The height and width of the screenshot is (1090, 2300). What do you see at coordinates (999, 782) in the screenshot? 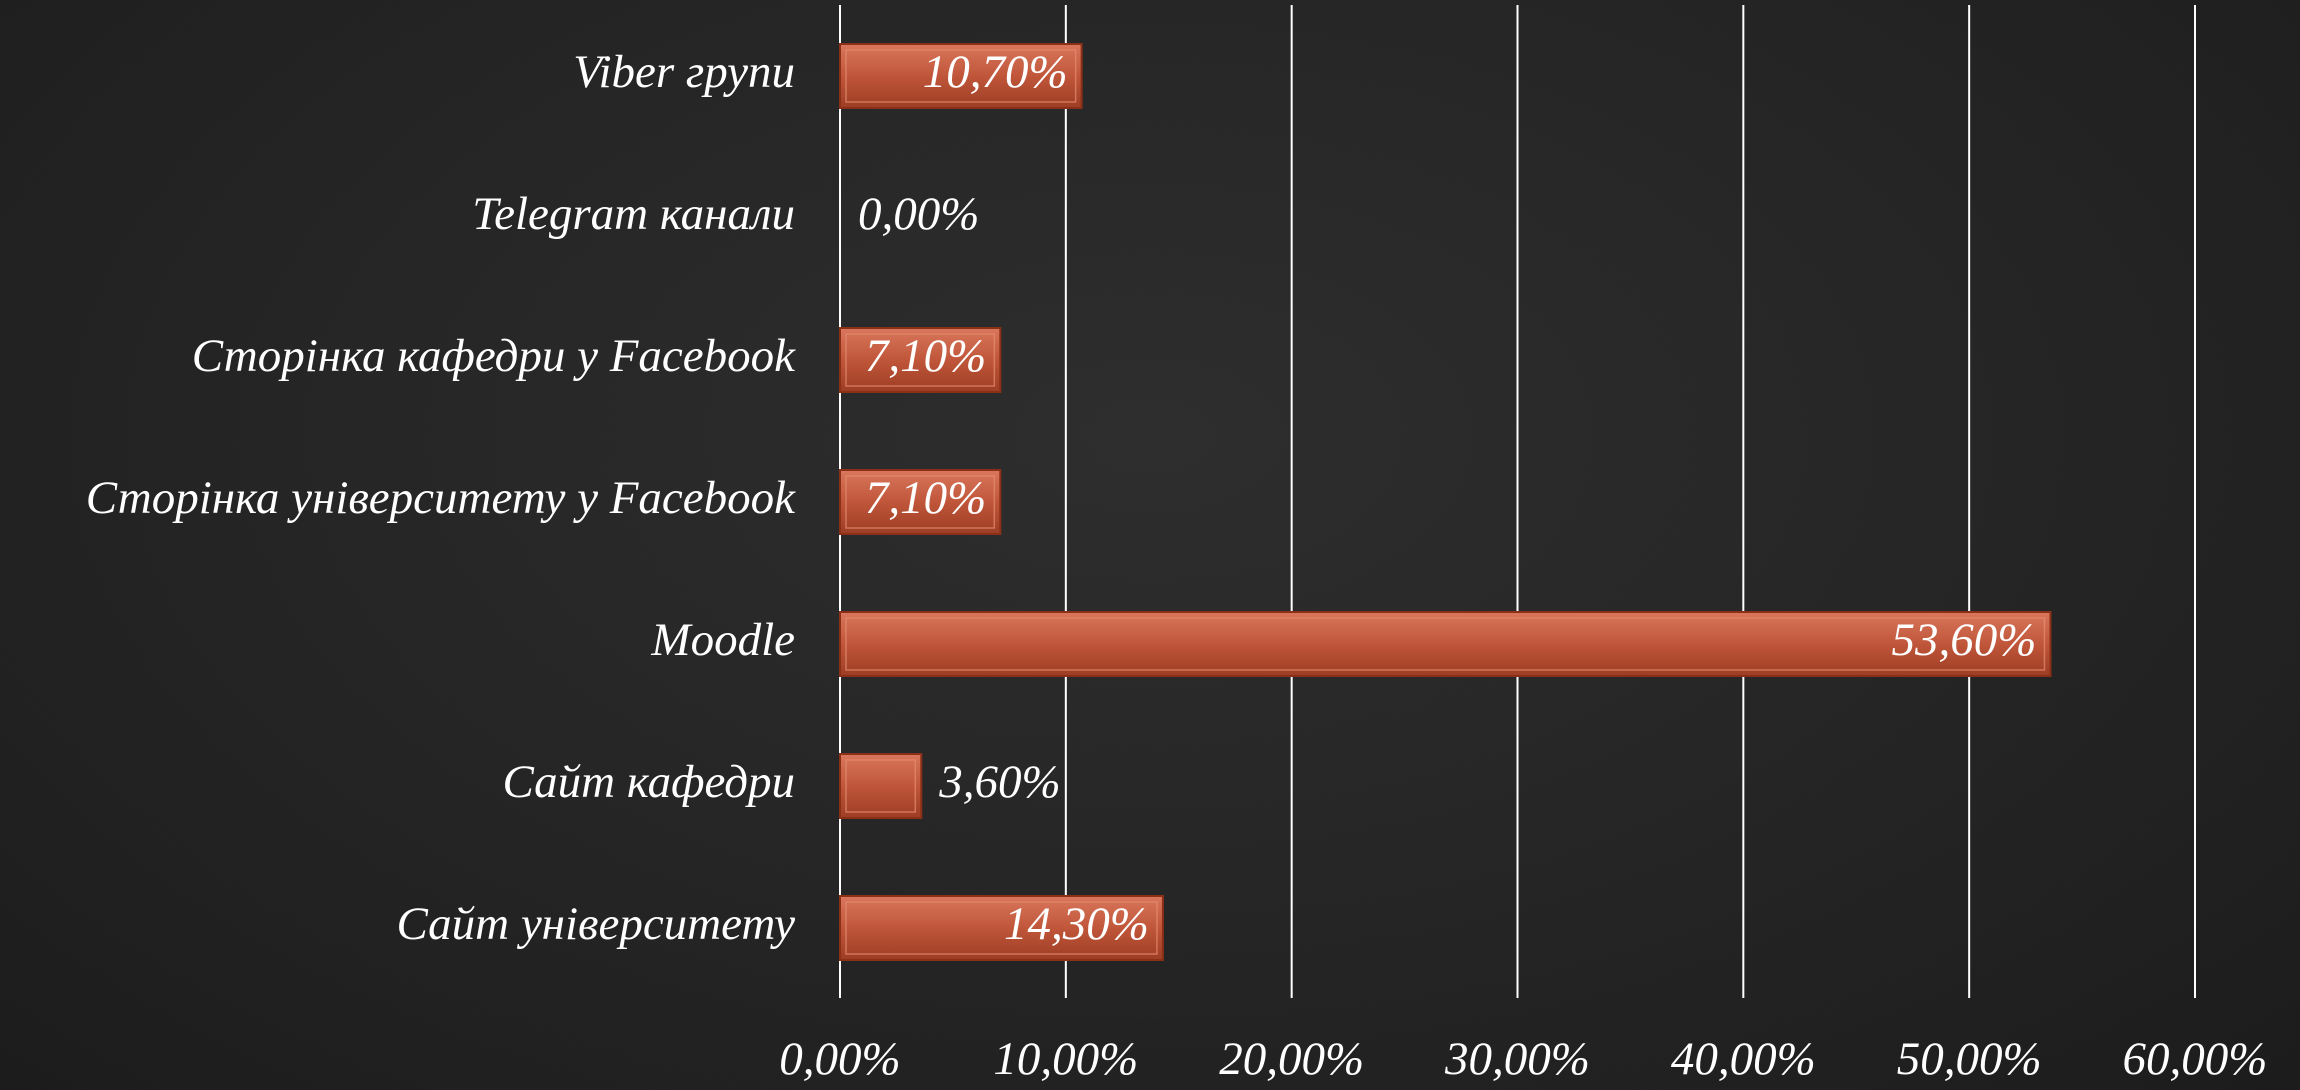
I see `data-label: 3,60%` at bounding box center [999, 782].